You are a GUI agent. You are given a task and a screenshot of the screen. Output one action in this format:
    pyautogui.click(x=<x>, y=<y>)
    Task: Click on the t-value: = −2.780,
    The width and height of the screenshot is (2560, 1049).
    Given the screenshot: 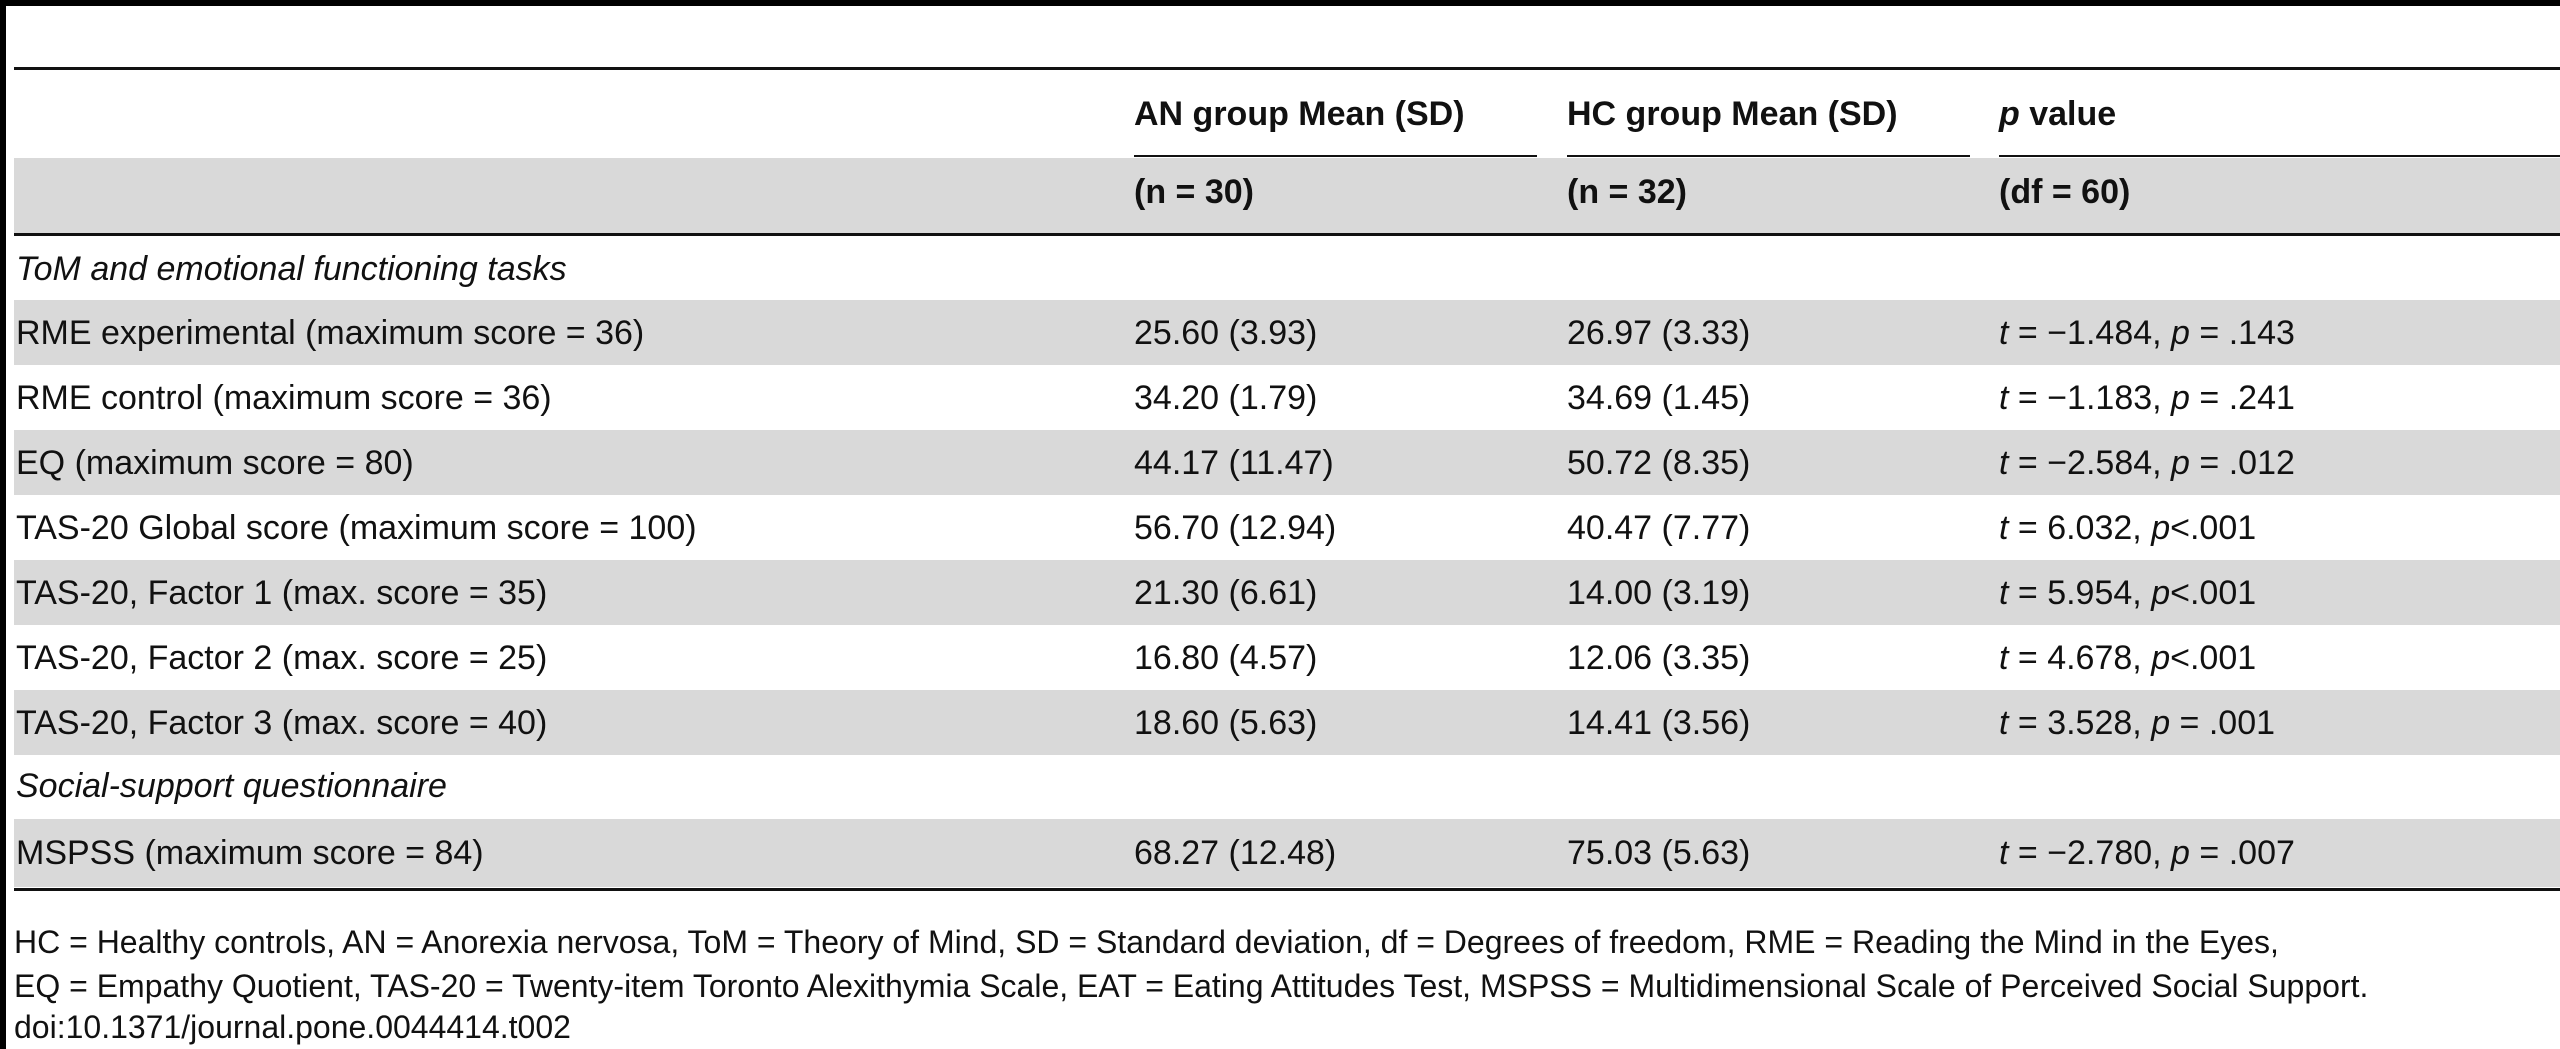 What is the action you would take?
    pyautogui.click(x=2090, y=853)
    